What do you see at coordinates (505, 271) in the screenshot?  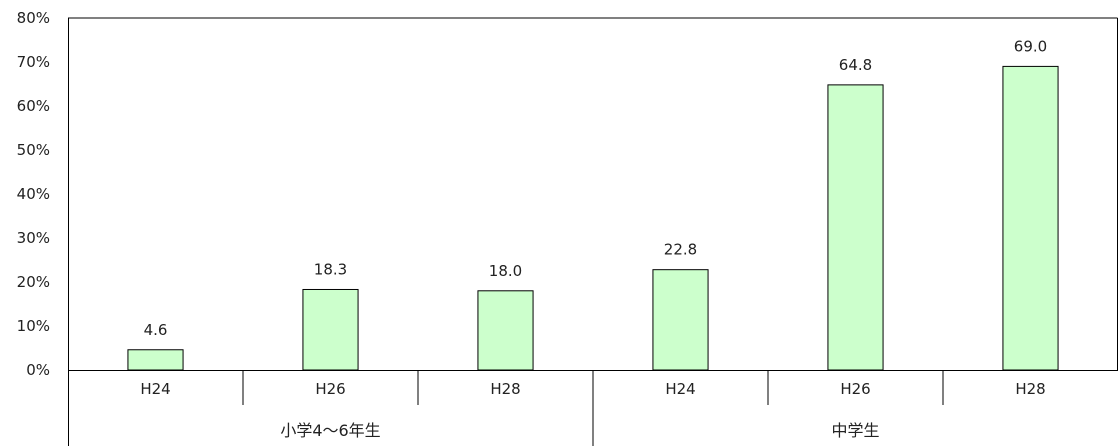 I see `data-label: 18.0` at bounding box center [505, 271].